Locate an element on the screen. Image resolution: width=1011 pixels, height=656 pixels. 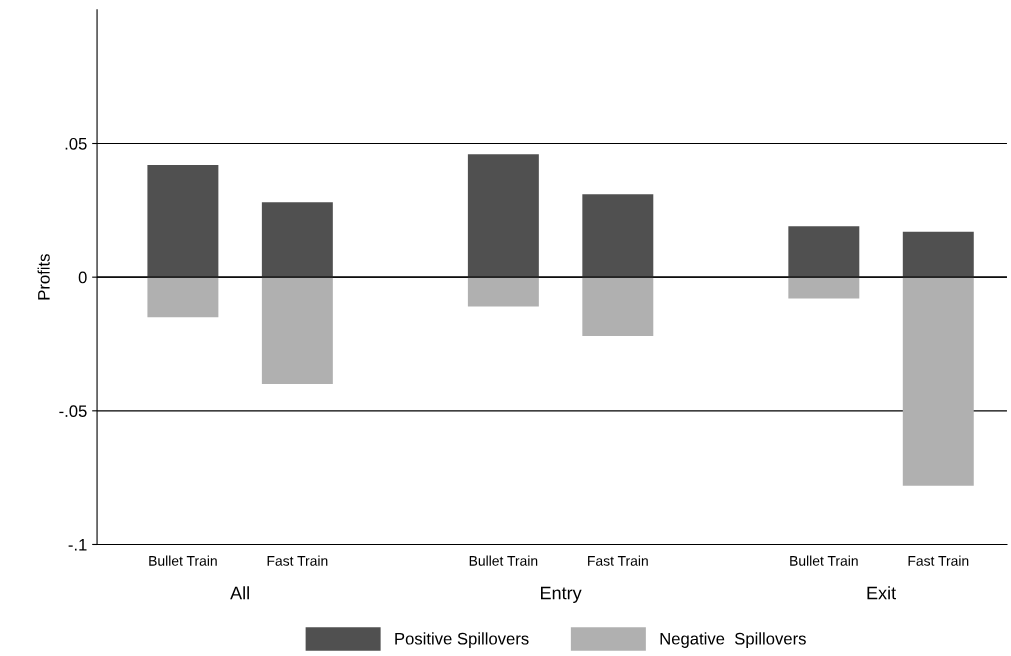
y-tick-label: .05 is located at coordinates (76, 143).